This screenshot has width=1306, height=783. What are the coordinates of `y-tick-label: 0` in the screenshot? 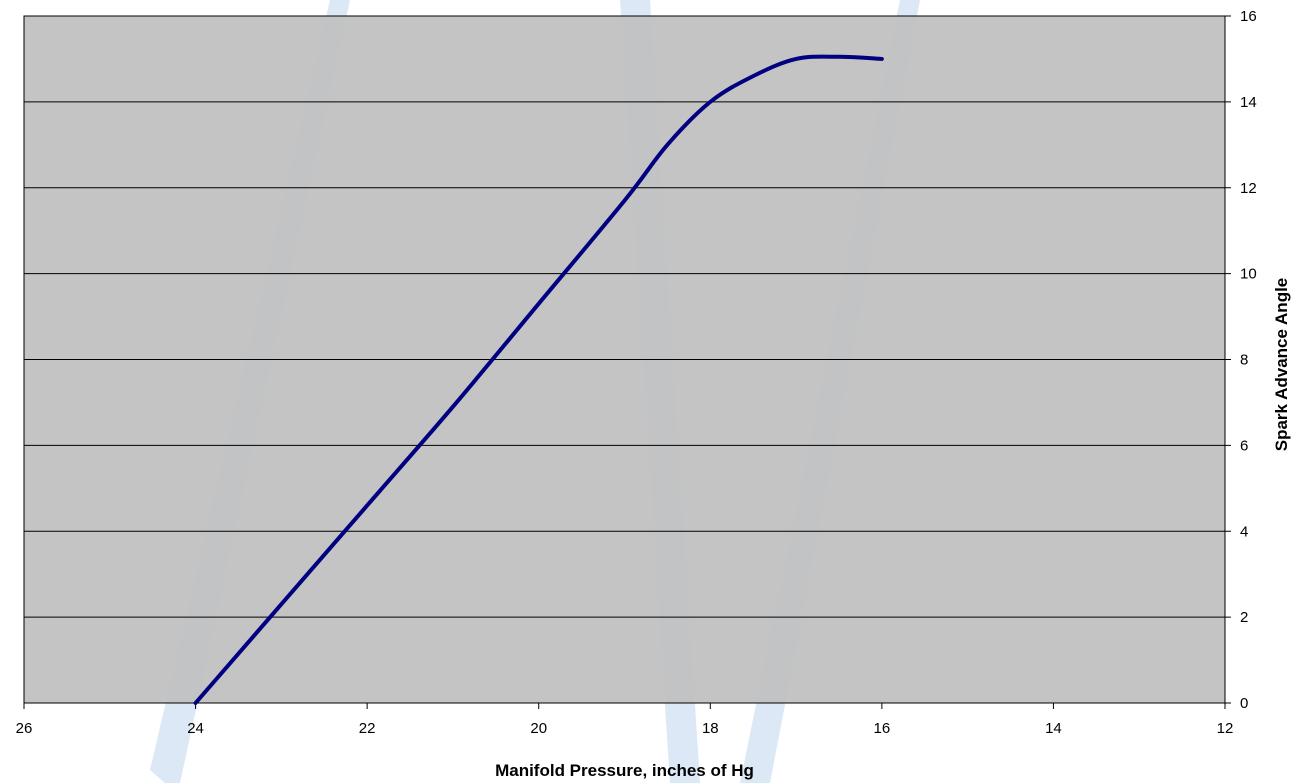 It's located at (1244, 703).